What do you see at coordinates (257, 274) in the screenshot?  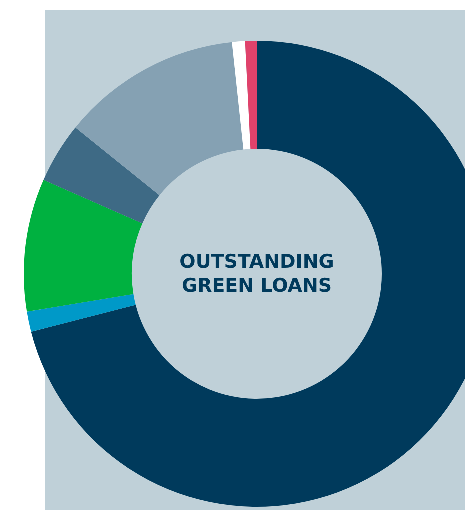 I see `text: OUTSTANDING GREEN LOANS` at bounding box center [257, 274].